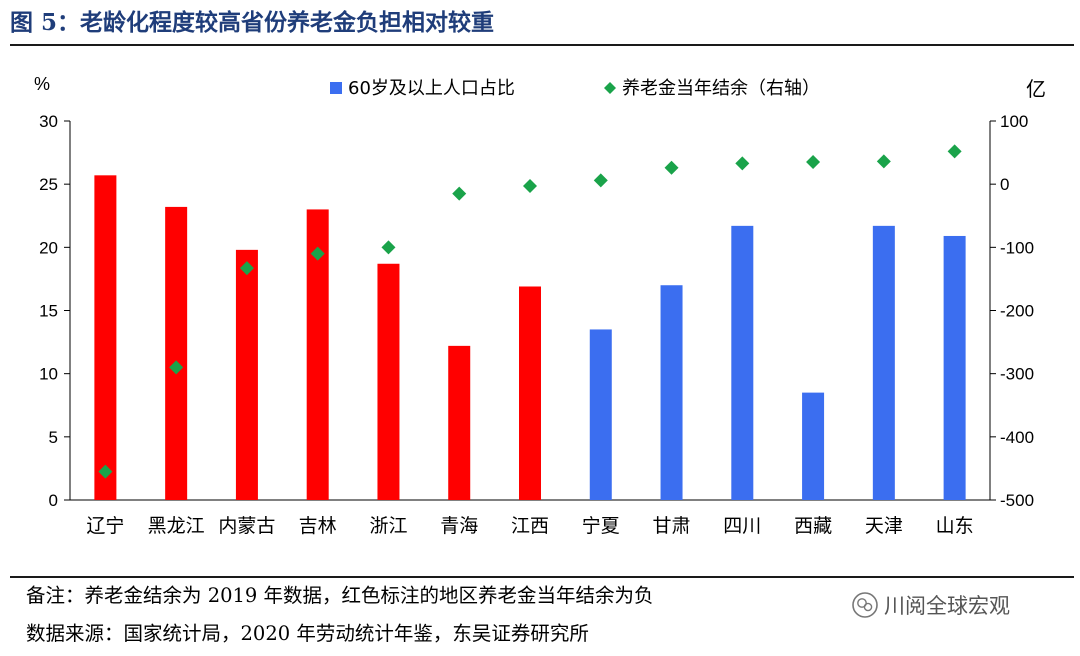 The height and width of the screenshot is (656, 1080). I want to click on y-right-tick-label: -100, so click(1017, 247).